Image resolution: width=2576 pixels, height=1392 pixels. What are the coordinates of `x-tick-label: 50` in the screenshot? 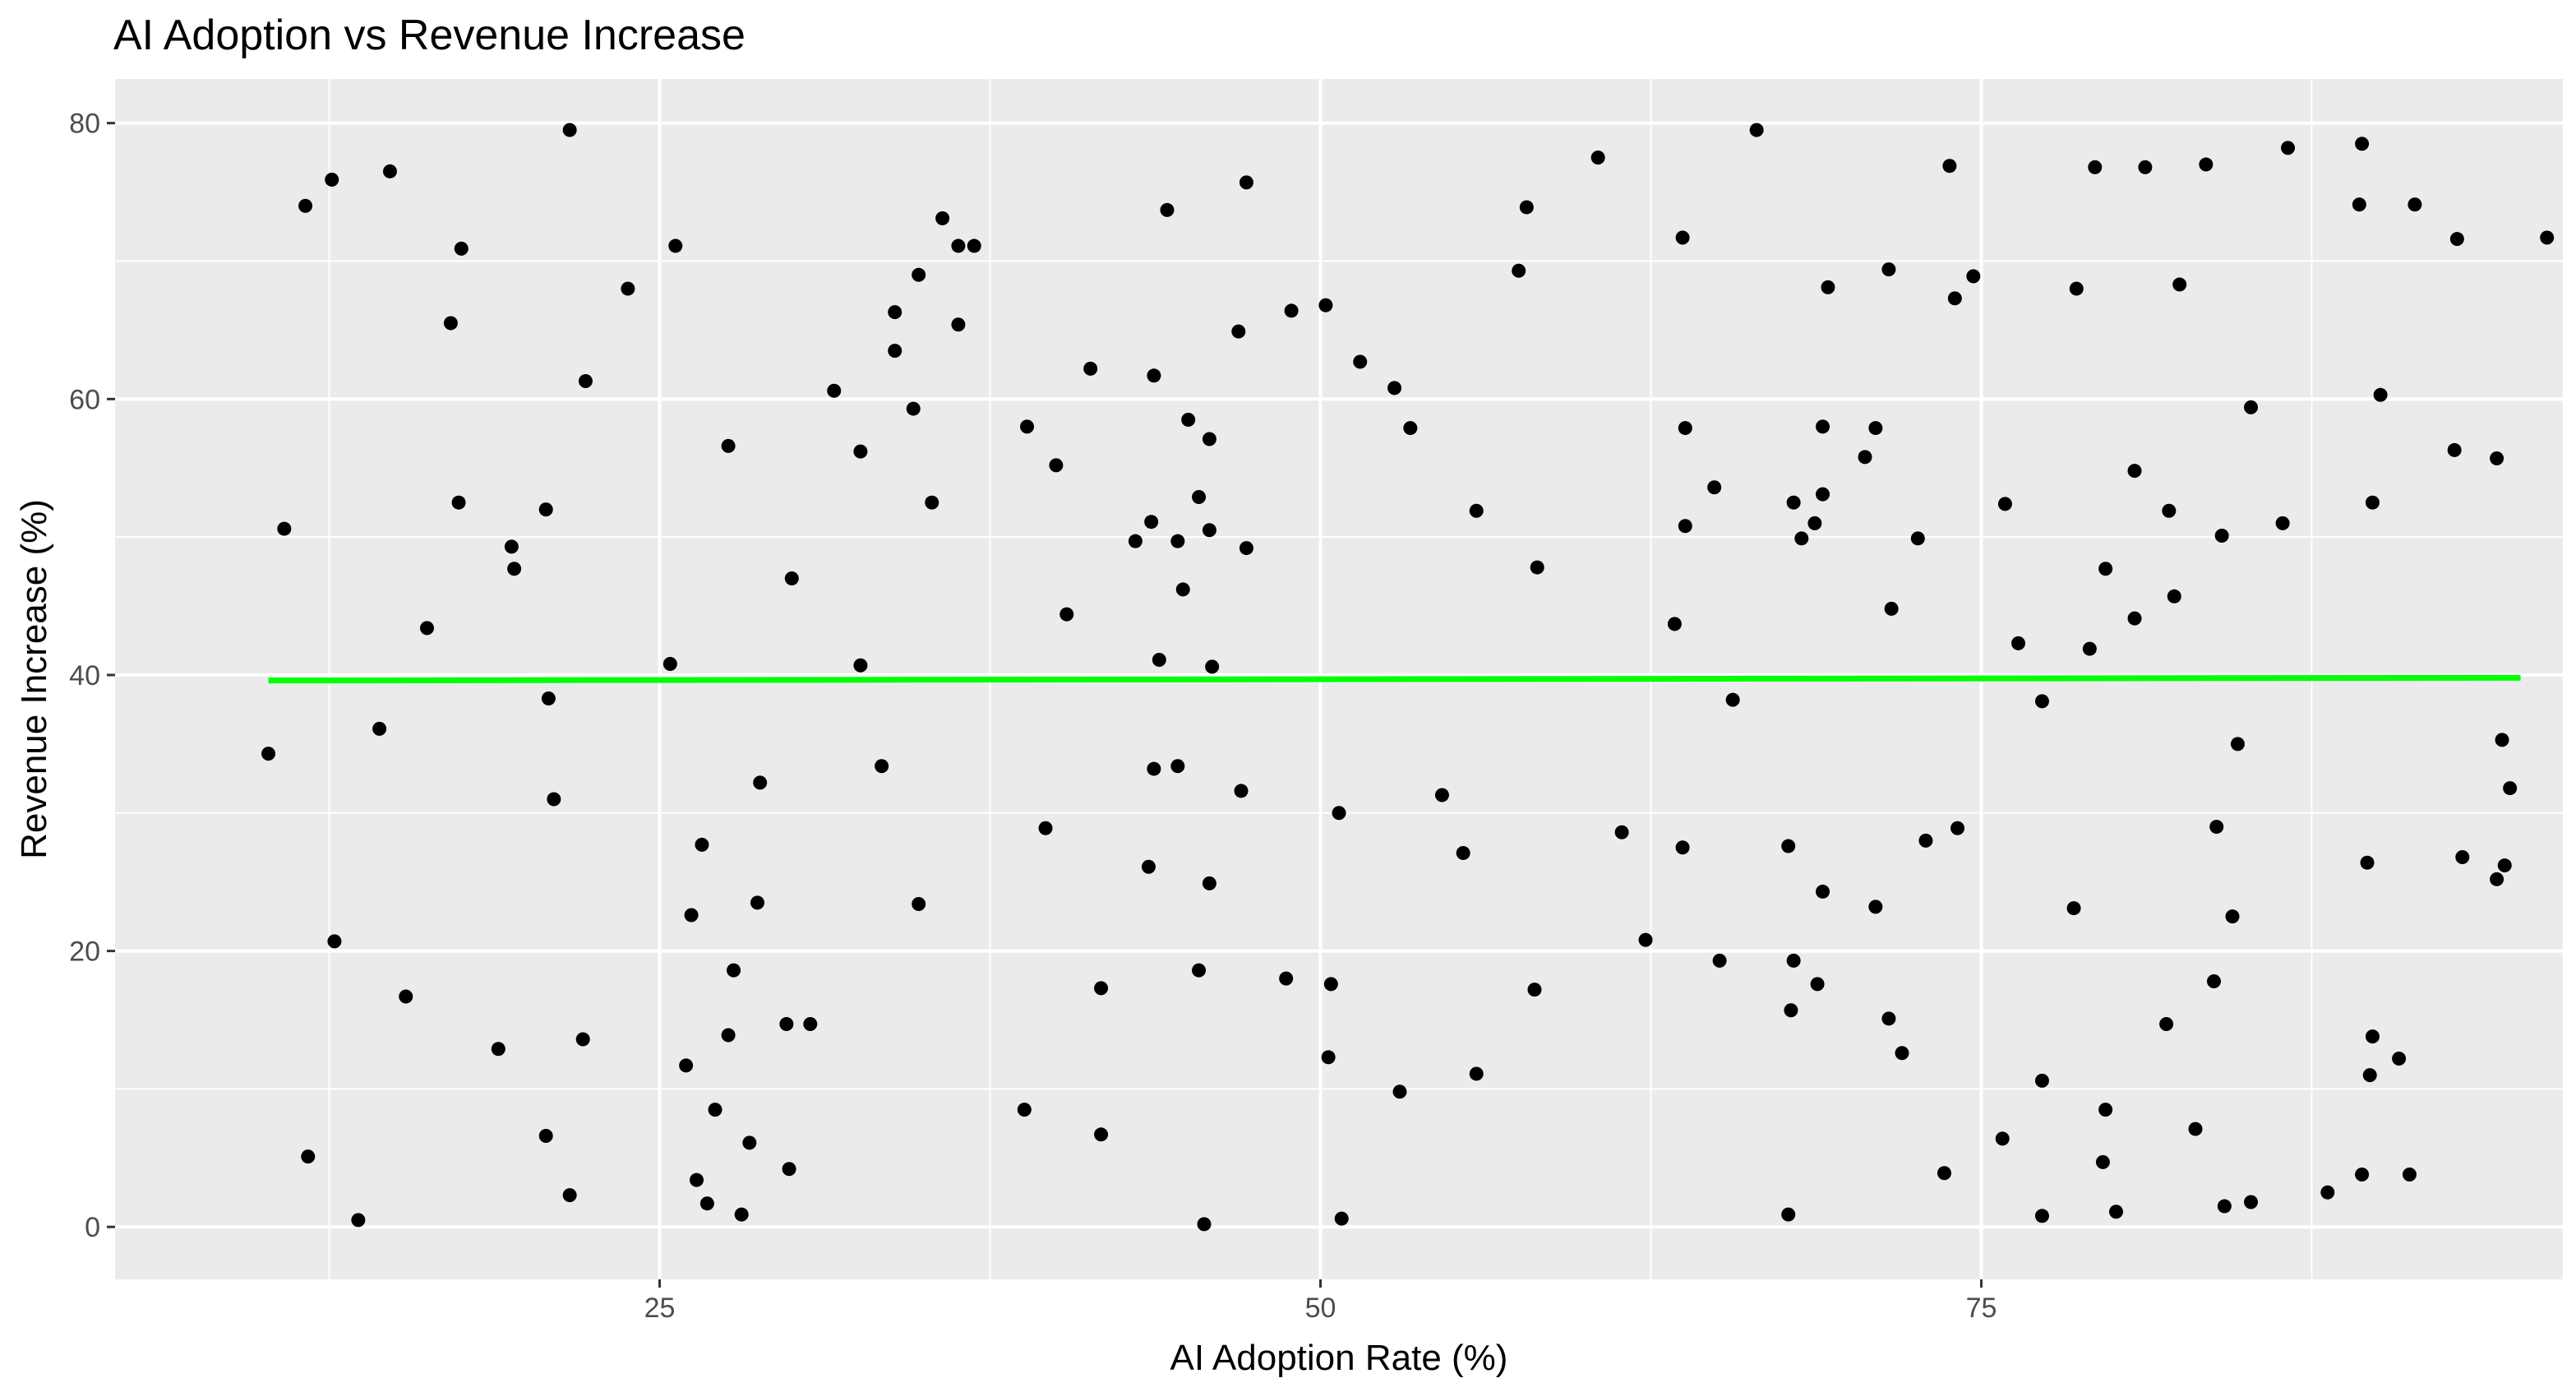 It's located at (1320, 1308).